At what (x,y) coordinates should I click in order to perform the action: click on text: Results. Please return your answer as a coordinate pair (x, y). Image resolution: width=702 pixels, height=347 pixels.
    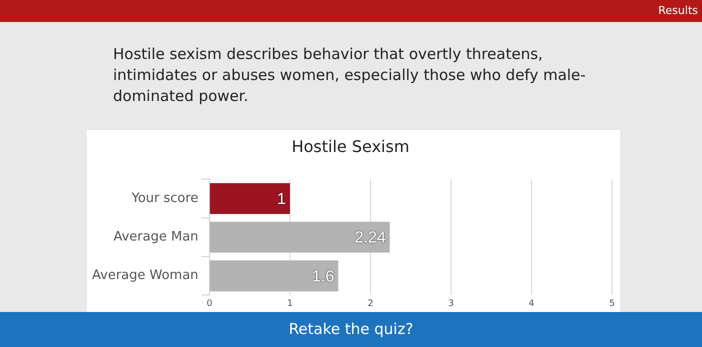
    Looking at the image, I should click on (678, 10).